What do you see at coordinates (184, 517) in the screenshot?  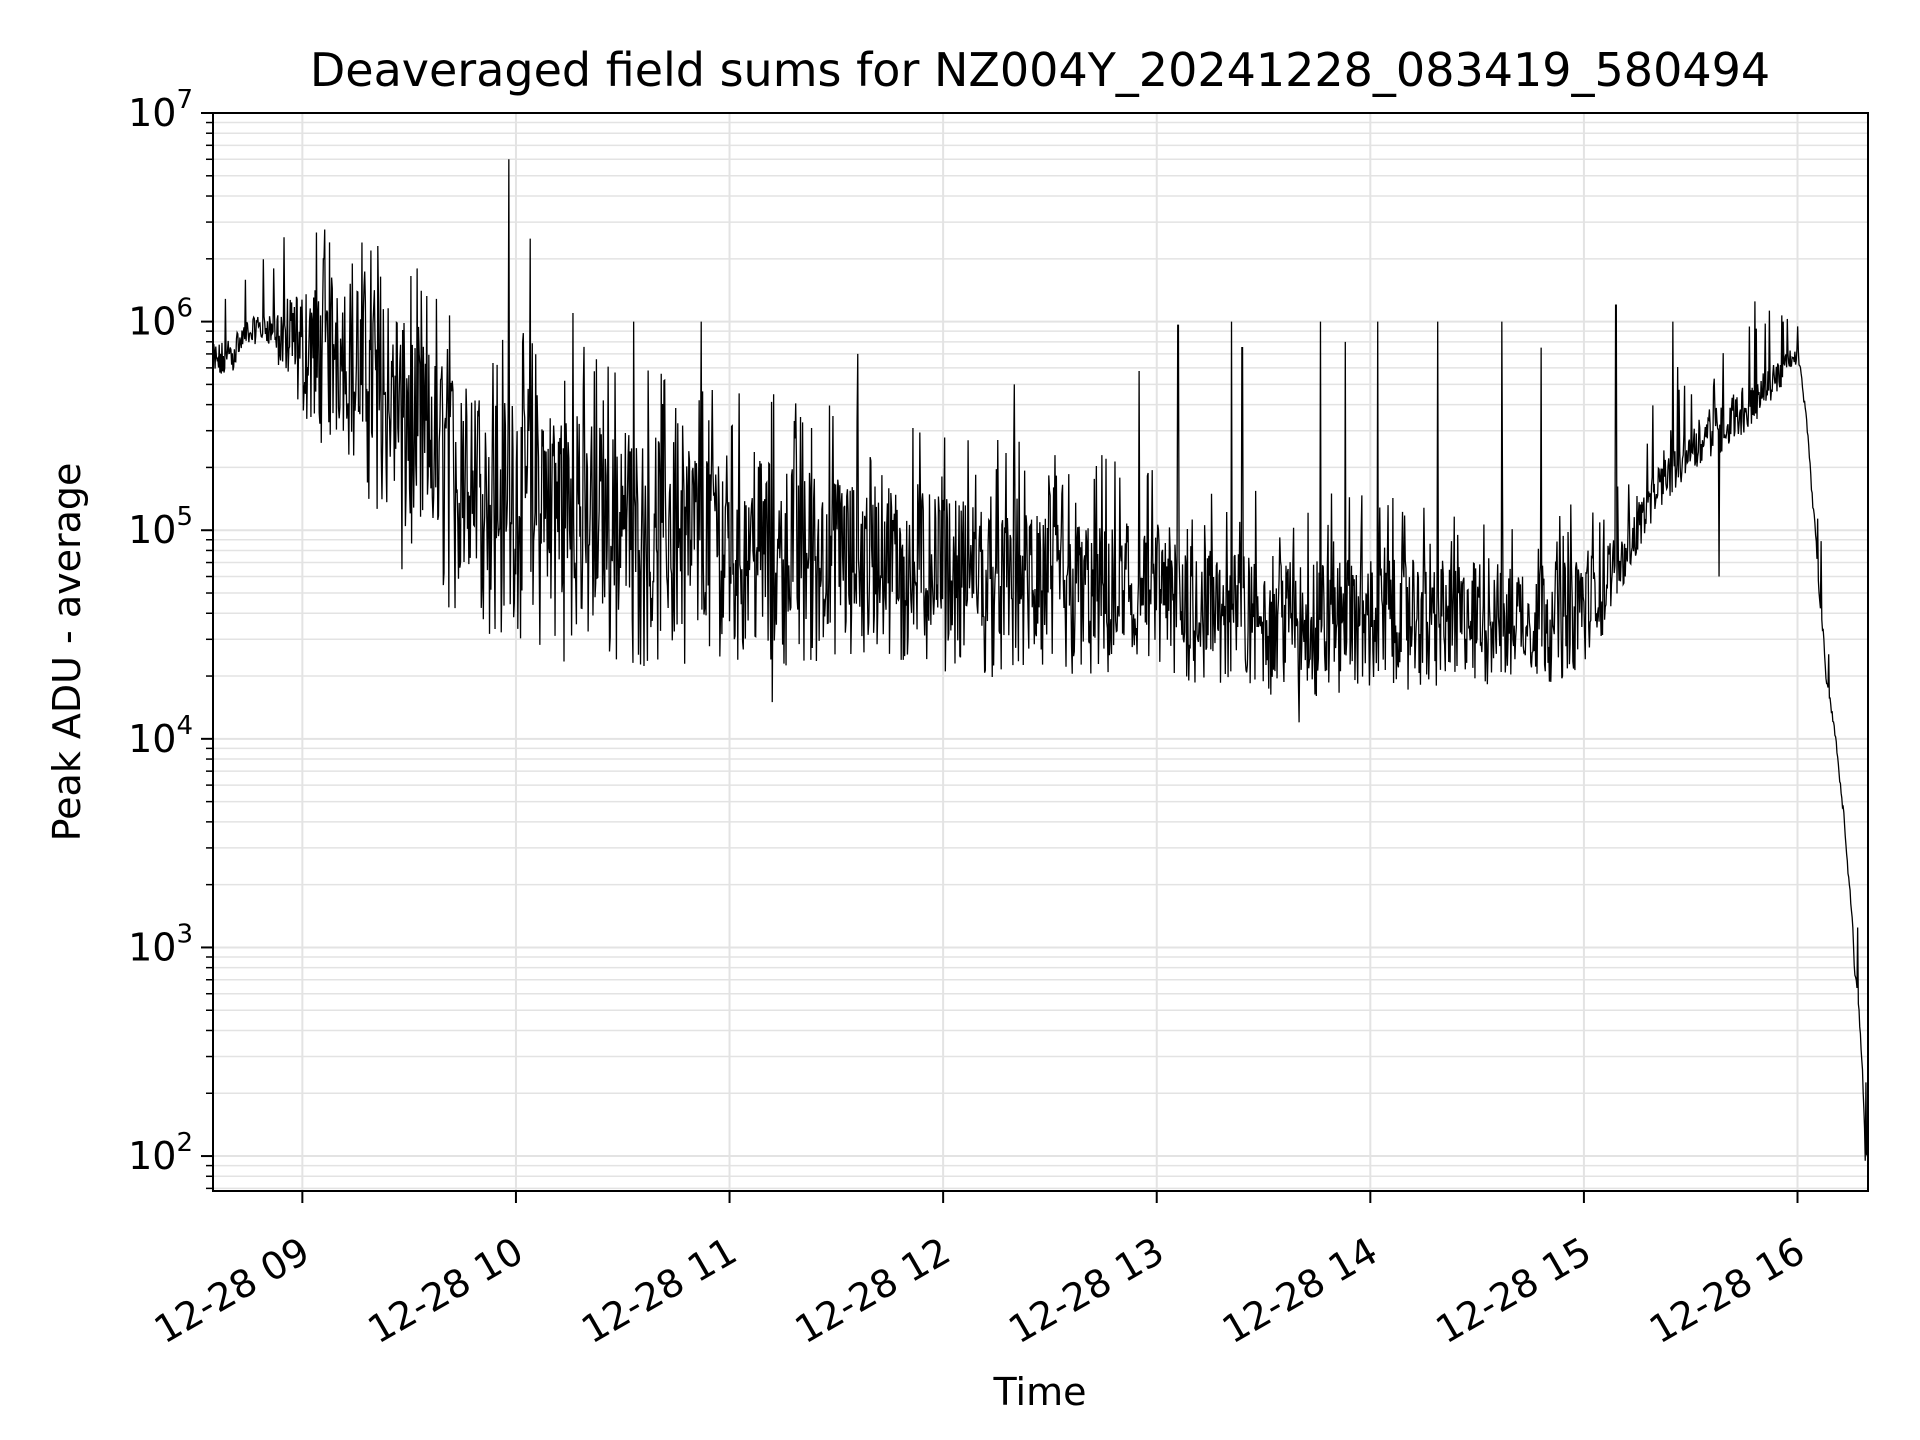 I see `y-tick-exponent: 5` at bounding box center [184, 517].